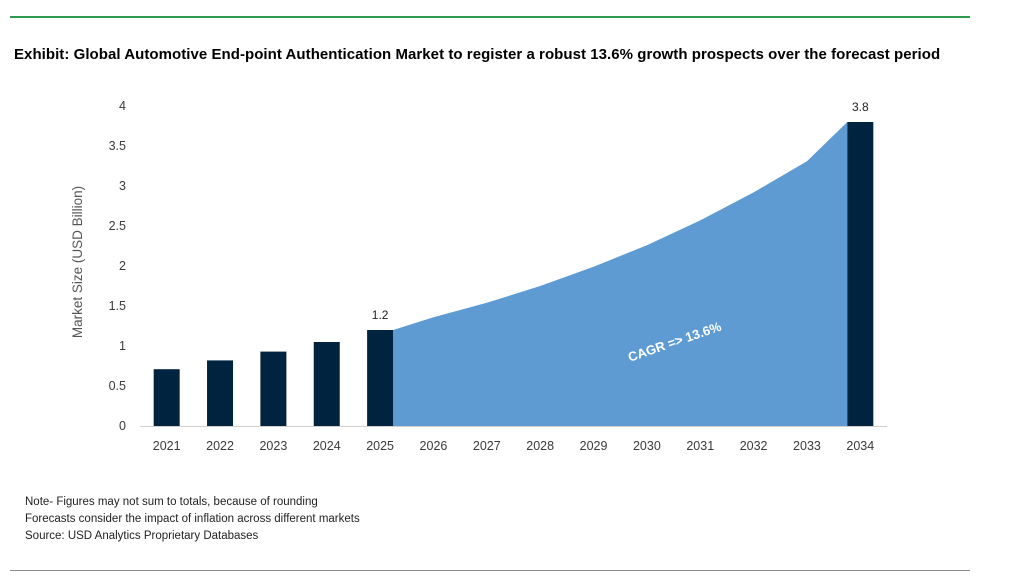 The height and width of the screenshot is (588, 1011). Describe the element at coordinates (122, 346) in the screenshot. I see `y-tick-label: 1` at that location.